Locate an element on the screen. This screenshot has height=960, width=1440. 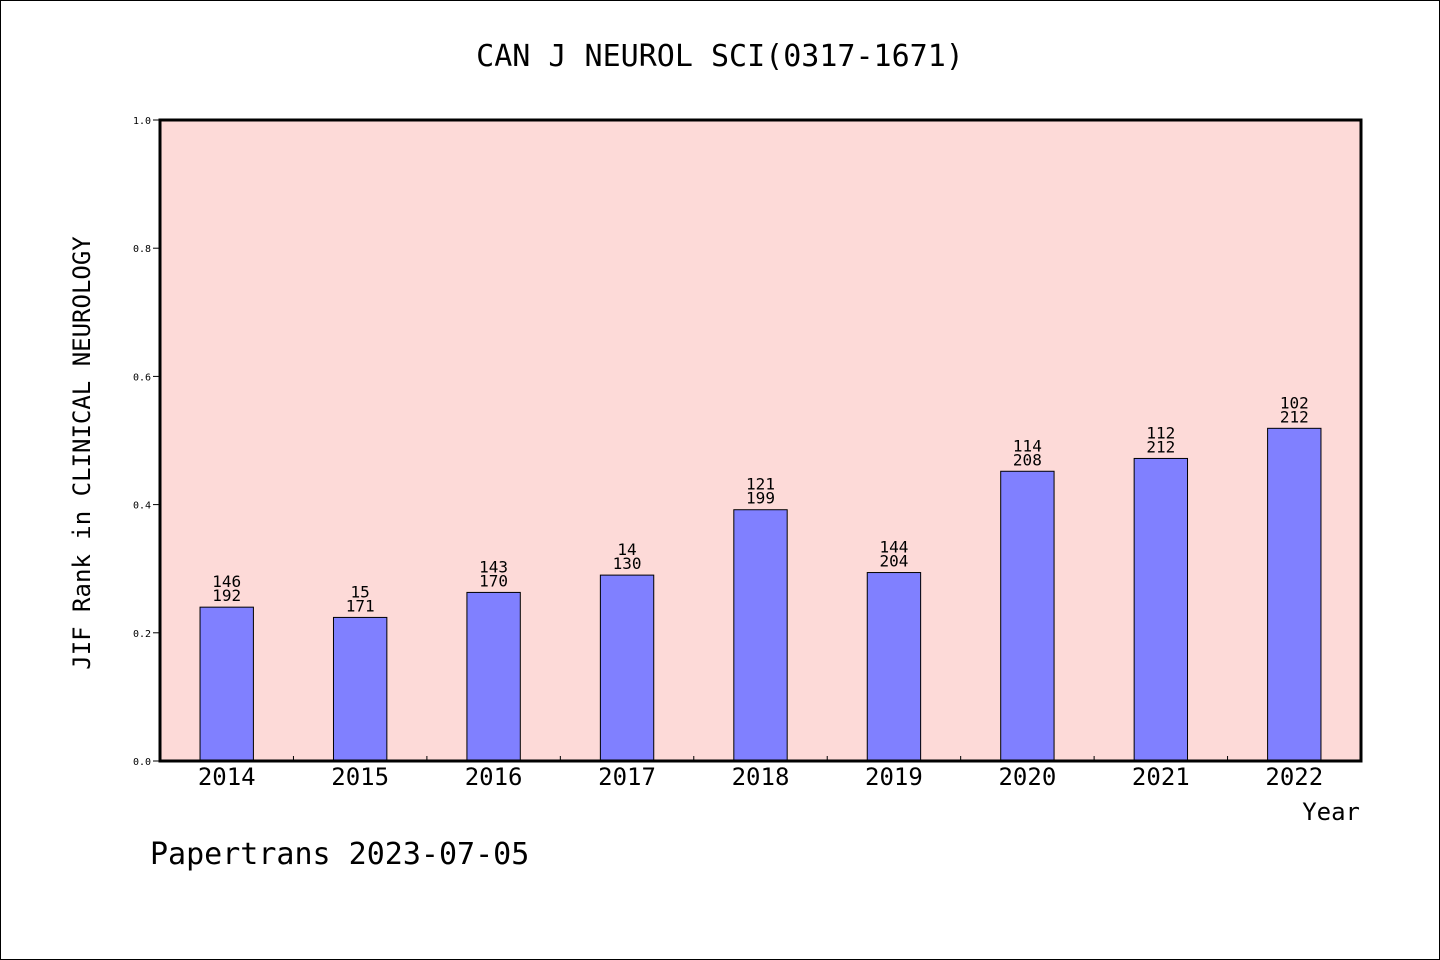
bar-2017 is located at coordinates (627, 668).